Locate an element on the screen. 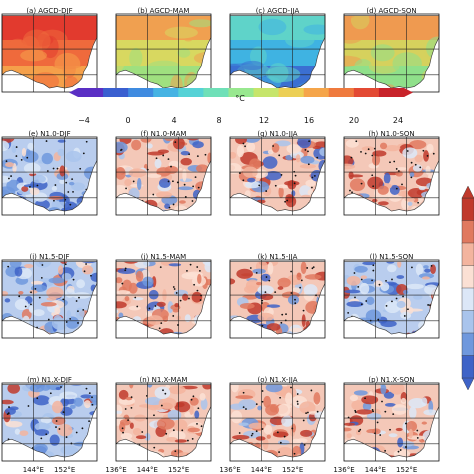  panel-title: (h) N1.0-SON is located at coordinates (391, 134).